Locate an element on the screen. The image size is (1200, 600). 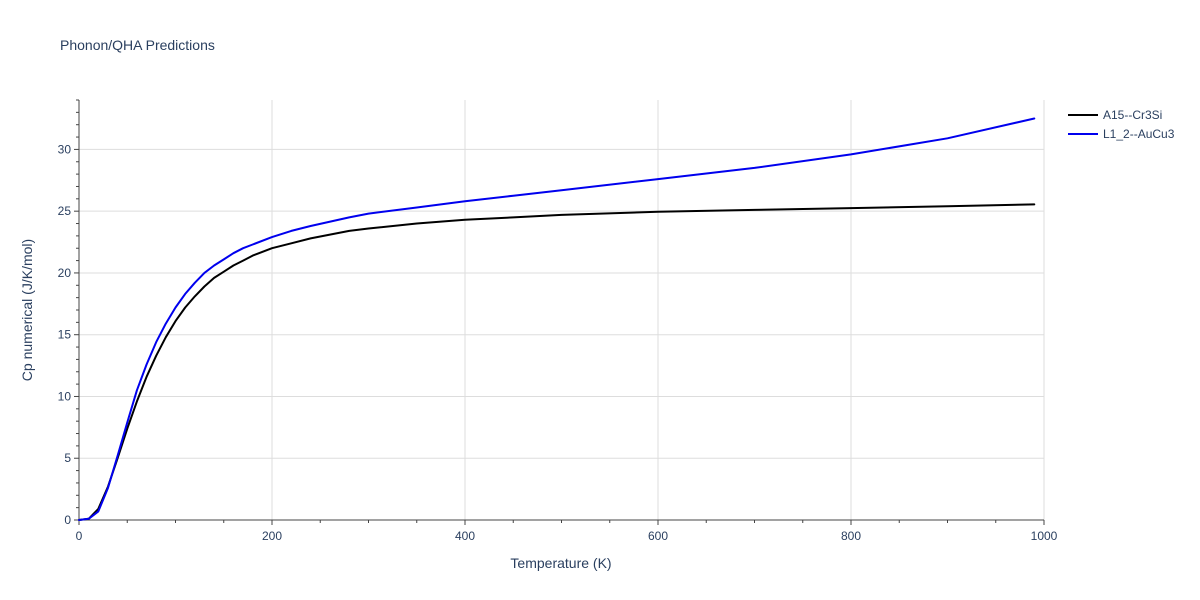
legend-label: A15--Cr3Si is located at coordinates (1132, 115).